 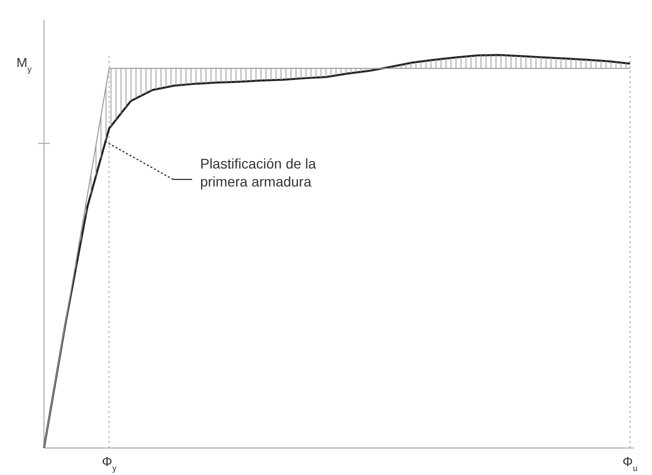 I want to click on y-axis-title: M$_{y}$, so click(x=24, y=64).